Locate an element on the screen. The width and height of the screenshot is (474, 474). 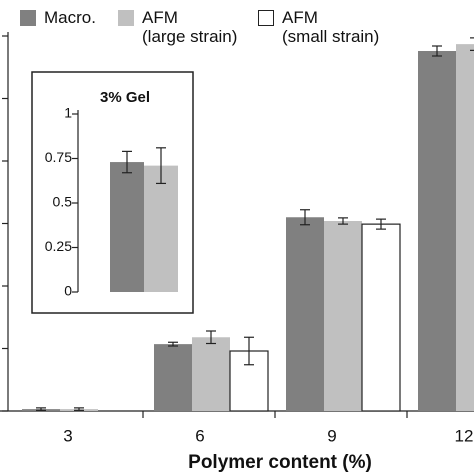
x-tick-label: 9 is located at coordinates (331, 435).